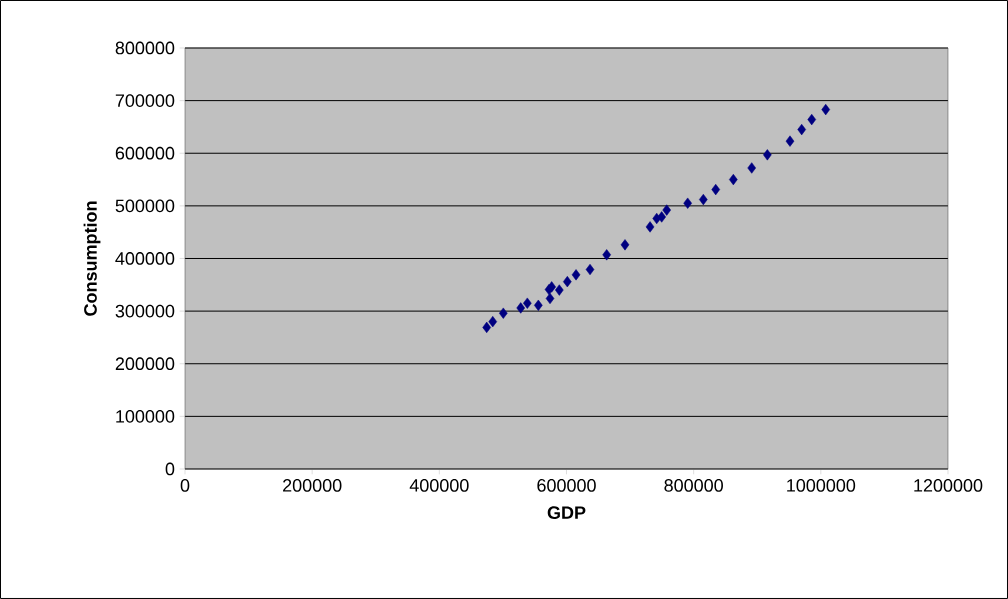 Image resolution: width=1008 pixels, height=599 pixels. What do you see at coordinates (821, 485) in the screenshot?
I see `x-tick-label: 1000000` at bounding box center [821, 485].